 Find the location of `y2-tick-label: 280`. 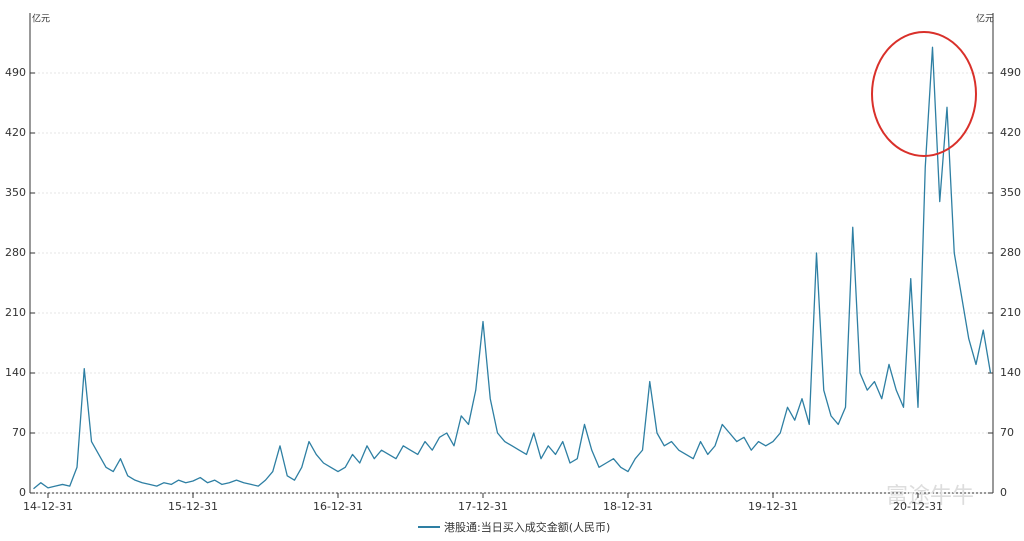

y2-tick-label: 280 is located at coordinates (1010, 252).